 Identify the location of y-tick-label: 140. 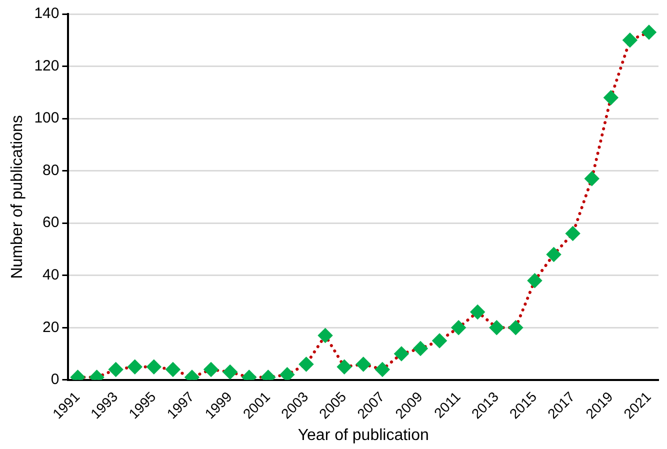
(47, 13).